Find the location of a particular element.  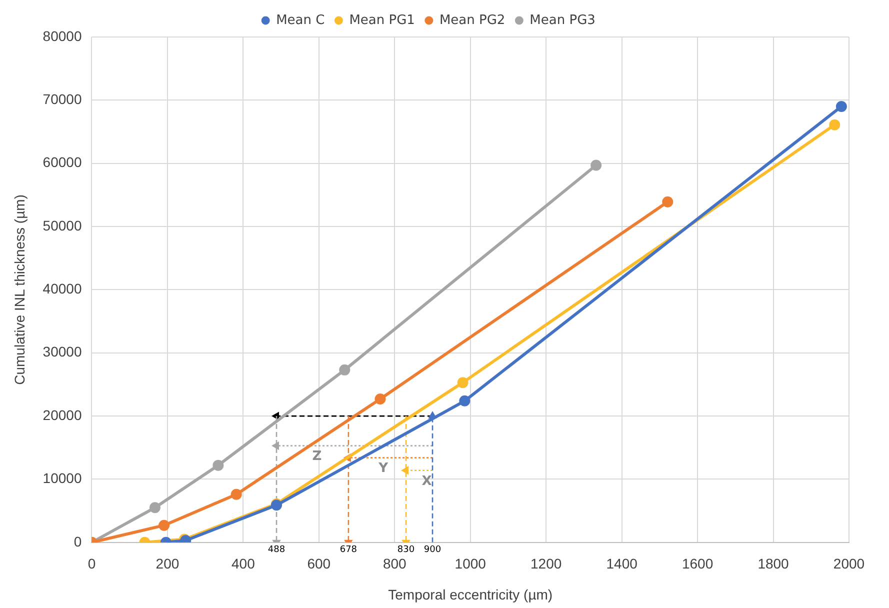

annotation: 830 is located at coordinates (406, 550).